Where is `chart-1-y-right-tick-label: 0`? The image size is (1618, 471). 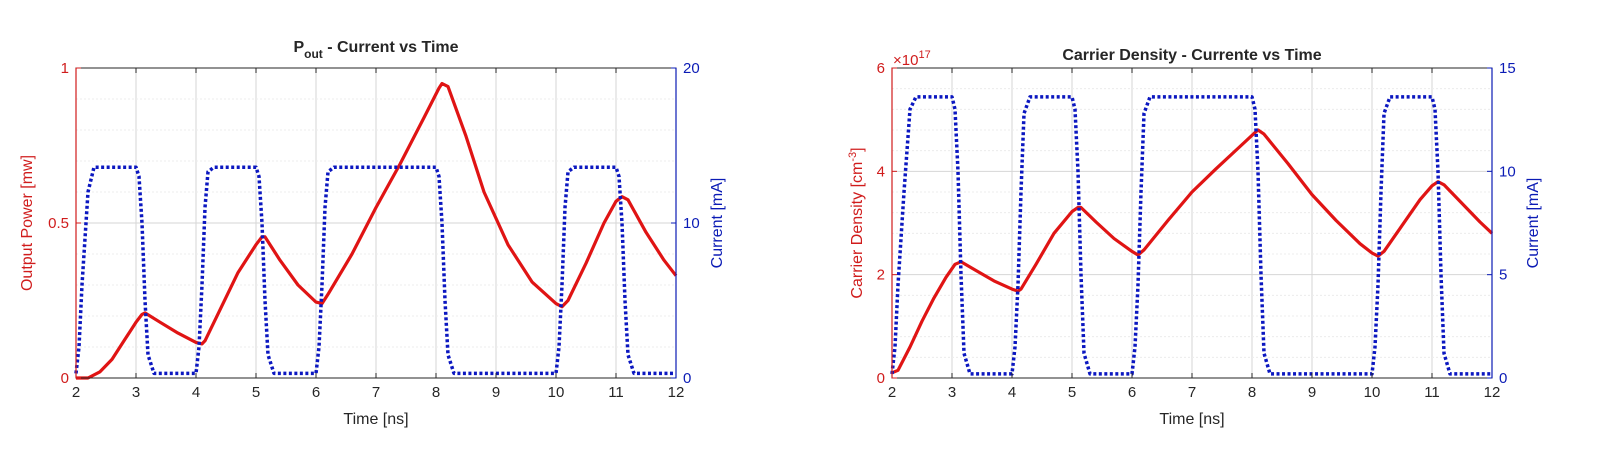
chart-1-y-right-tick-label: 0 is located at coordinates (1503, 378).